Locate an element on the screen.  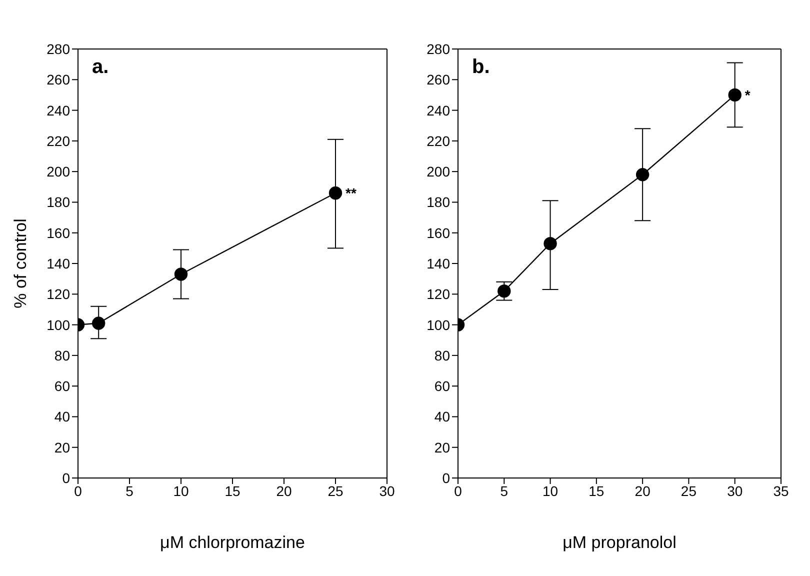
x-tick-label: 35 is located at coordinates (781, 490).